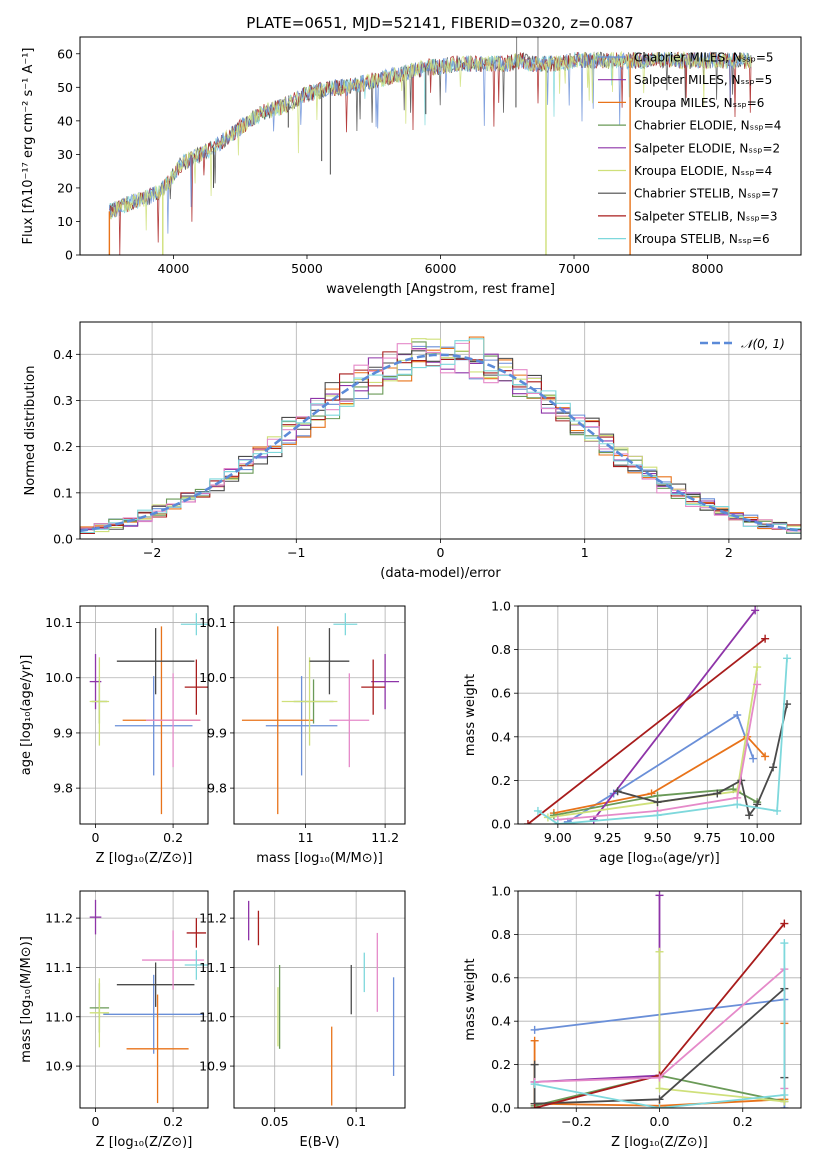 The width and height of the screenshot is (819, 1170). Describe the element at coordinates (63, 400) in the screenshot. I see `y-tick-label: 0.3` at that location.